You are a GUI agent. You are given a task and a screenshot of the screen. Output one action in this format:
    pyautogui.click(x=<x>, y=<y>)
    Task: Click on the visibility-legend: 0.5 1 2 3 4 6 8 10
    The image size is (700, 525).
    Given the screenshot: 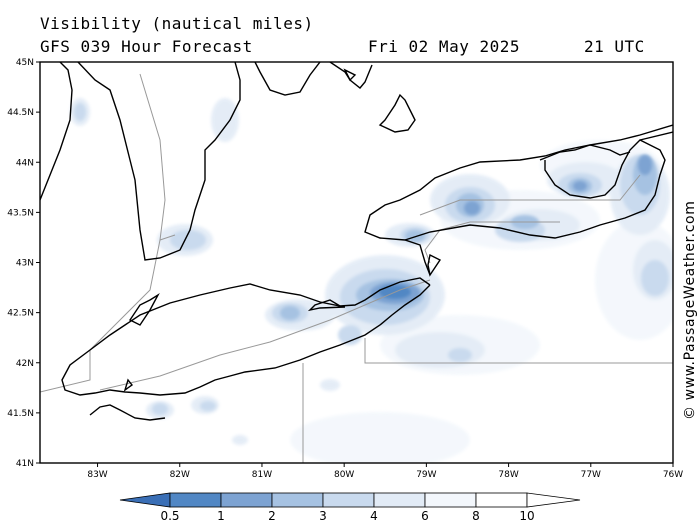 What is the action you would take?
    pyautogui.click(x=350, y=507)
    